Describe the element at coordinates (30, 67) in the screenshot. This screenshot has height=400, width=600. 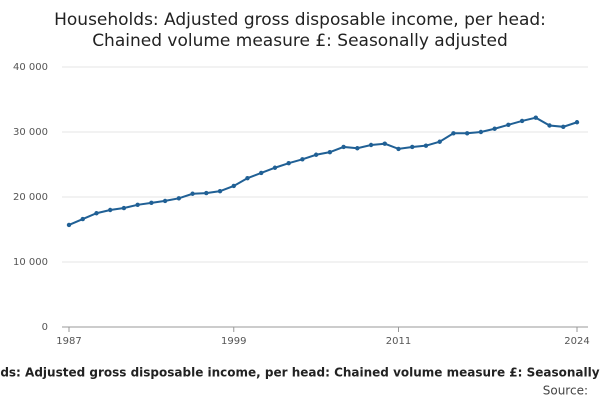
I see `y-tick-label: 40 000` at that location.